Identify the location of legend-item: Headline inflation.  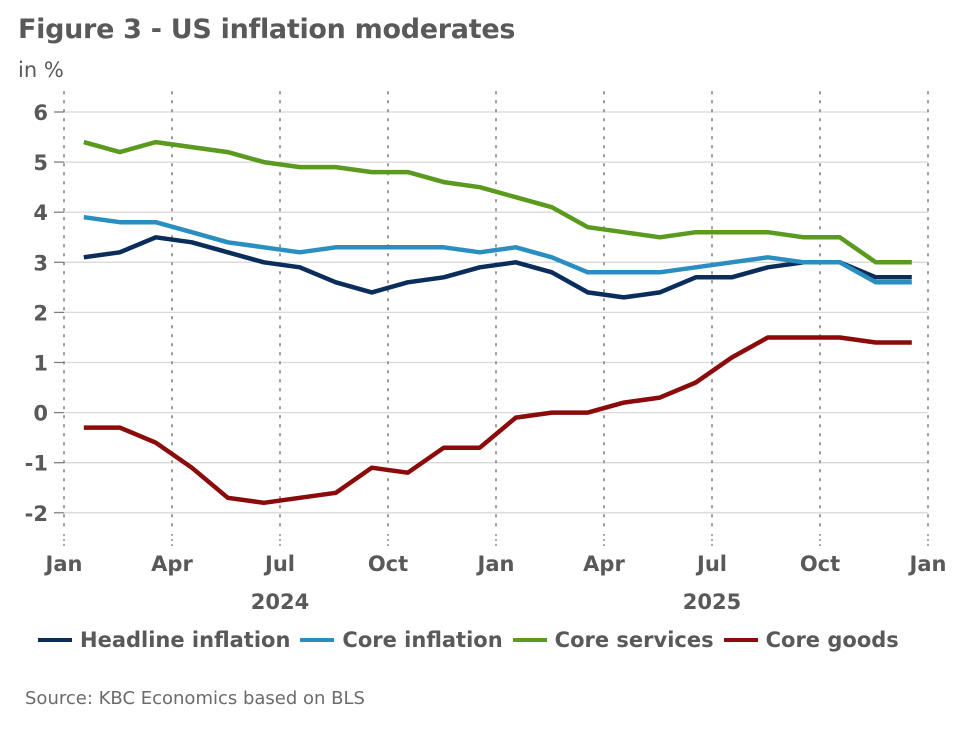
(164, 640).